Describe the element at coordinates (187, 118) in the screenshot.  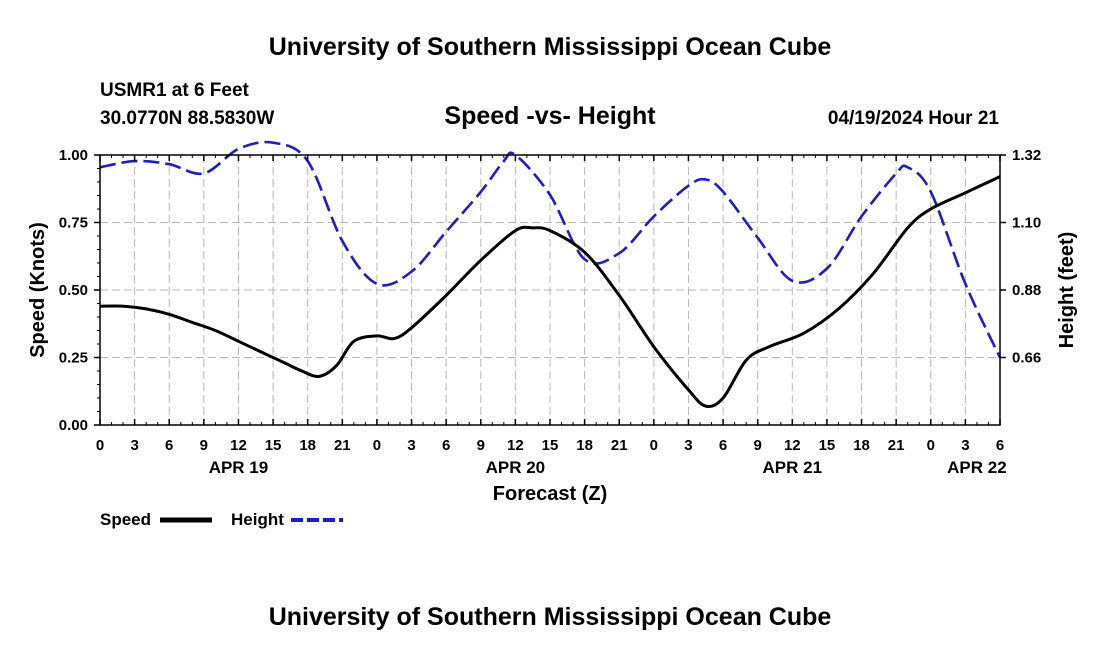
I see `station-coords: 30.0770N 88.5830W` at that location.